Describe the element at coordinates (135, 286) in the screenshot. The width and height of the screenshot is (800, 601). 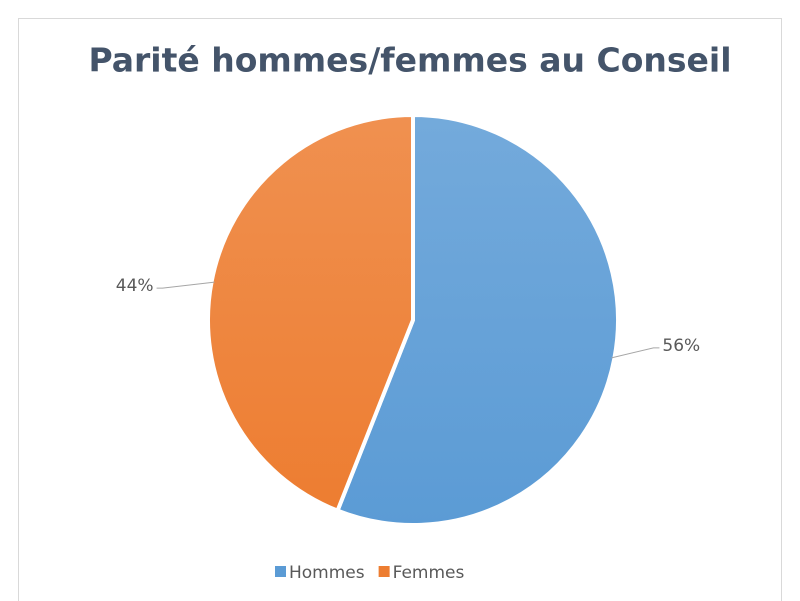
I see `data-label: 44%` at that location.